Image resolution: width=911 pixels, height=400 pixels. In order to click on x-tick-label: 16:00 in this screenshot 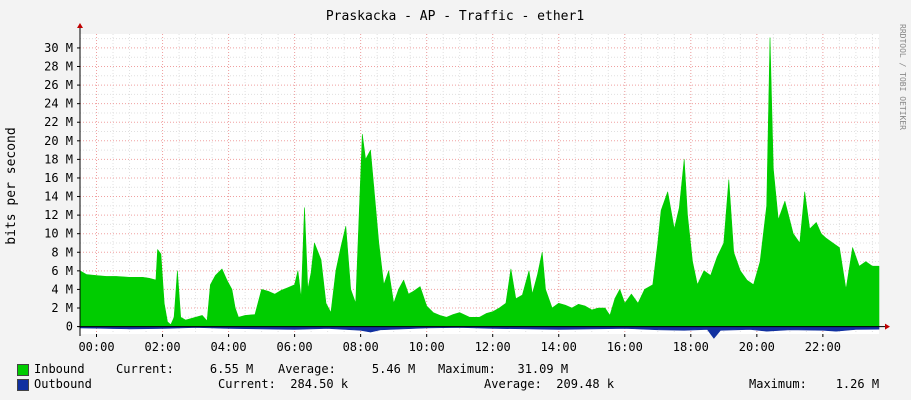, I will do `click(625, 347)`.